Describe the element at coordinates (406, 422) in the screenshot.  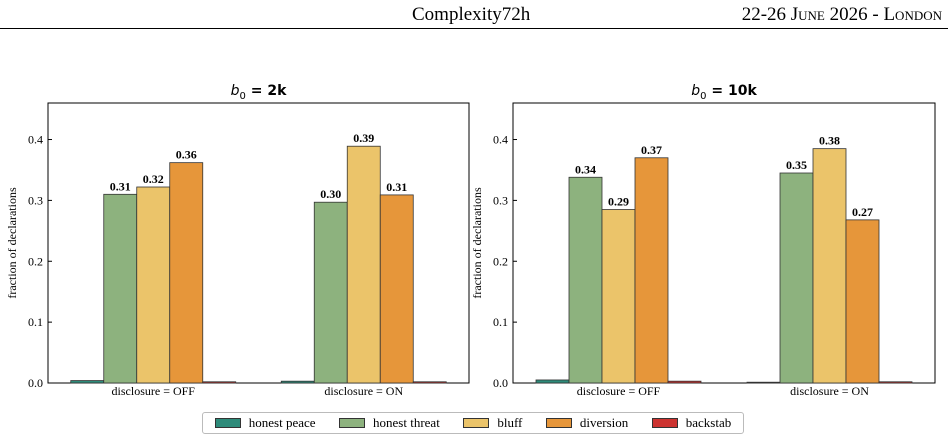
I see `legend-label: honest threat` at that location.